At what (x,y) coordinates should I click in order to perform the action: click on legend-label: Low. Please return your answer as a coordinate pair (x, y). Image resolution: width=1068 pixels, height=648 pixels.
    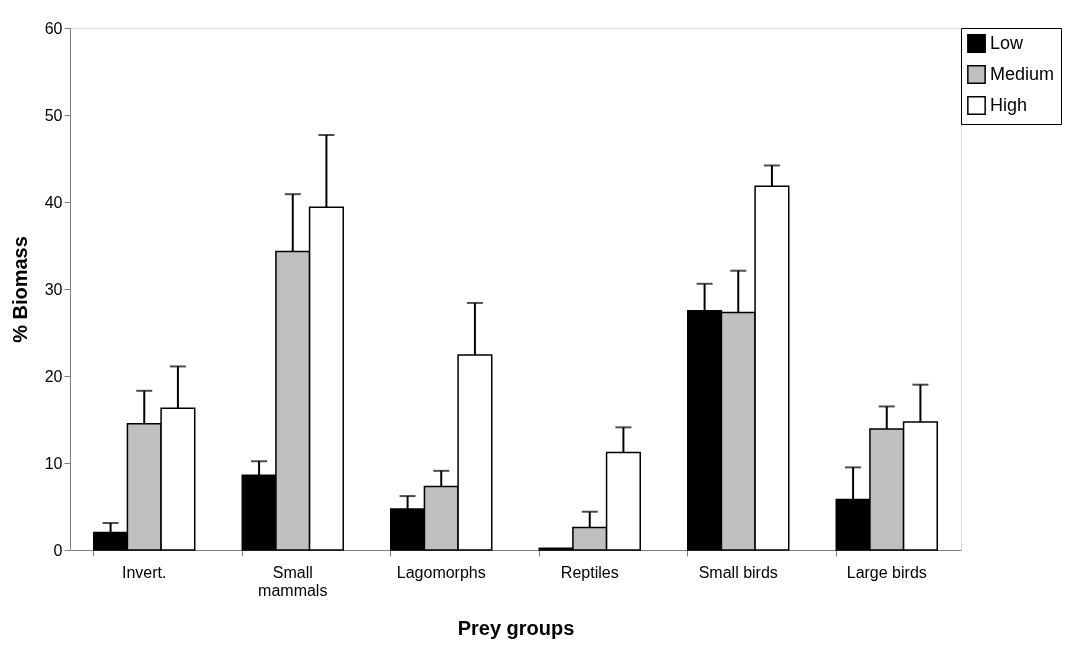
    Looking at the image, I should click on (1007, 42).